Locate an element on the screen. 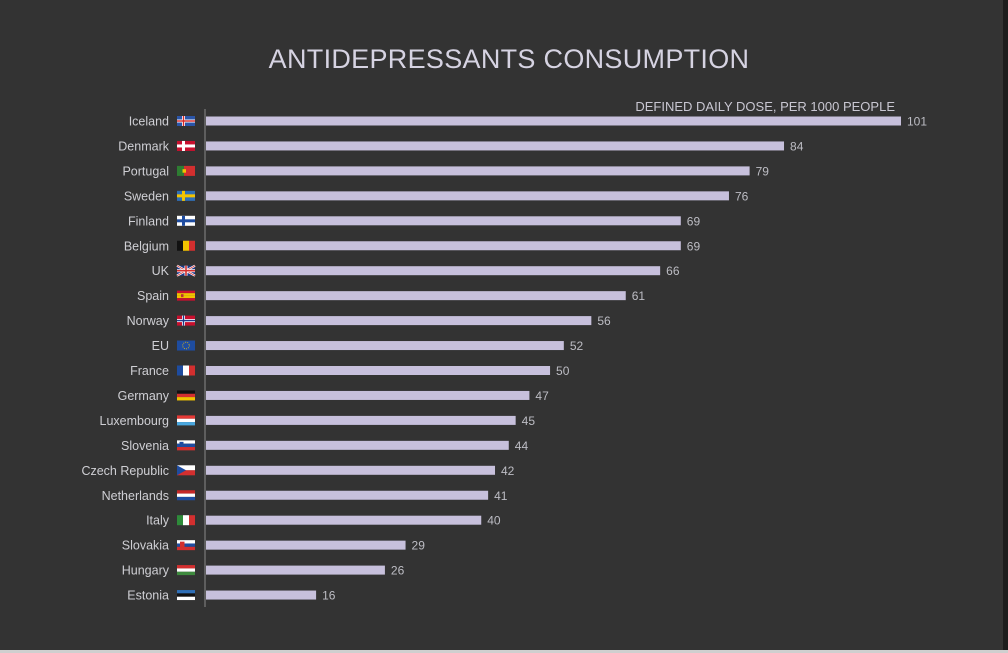 The image size is (1008, 653). uk-flag-icon is located at coordinates (186, 270).